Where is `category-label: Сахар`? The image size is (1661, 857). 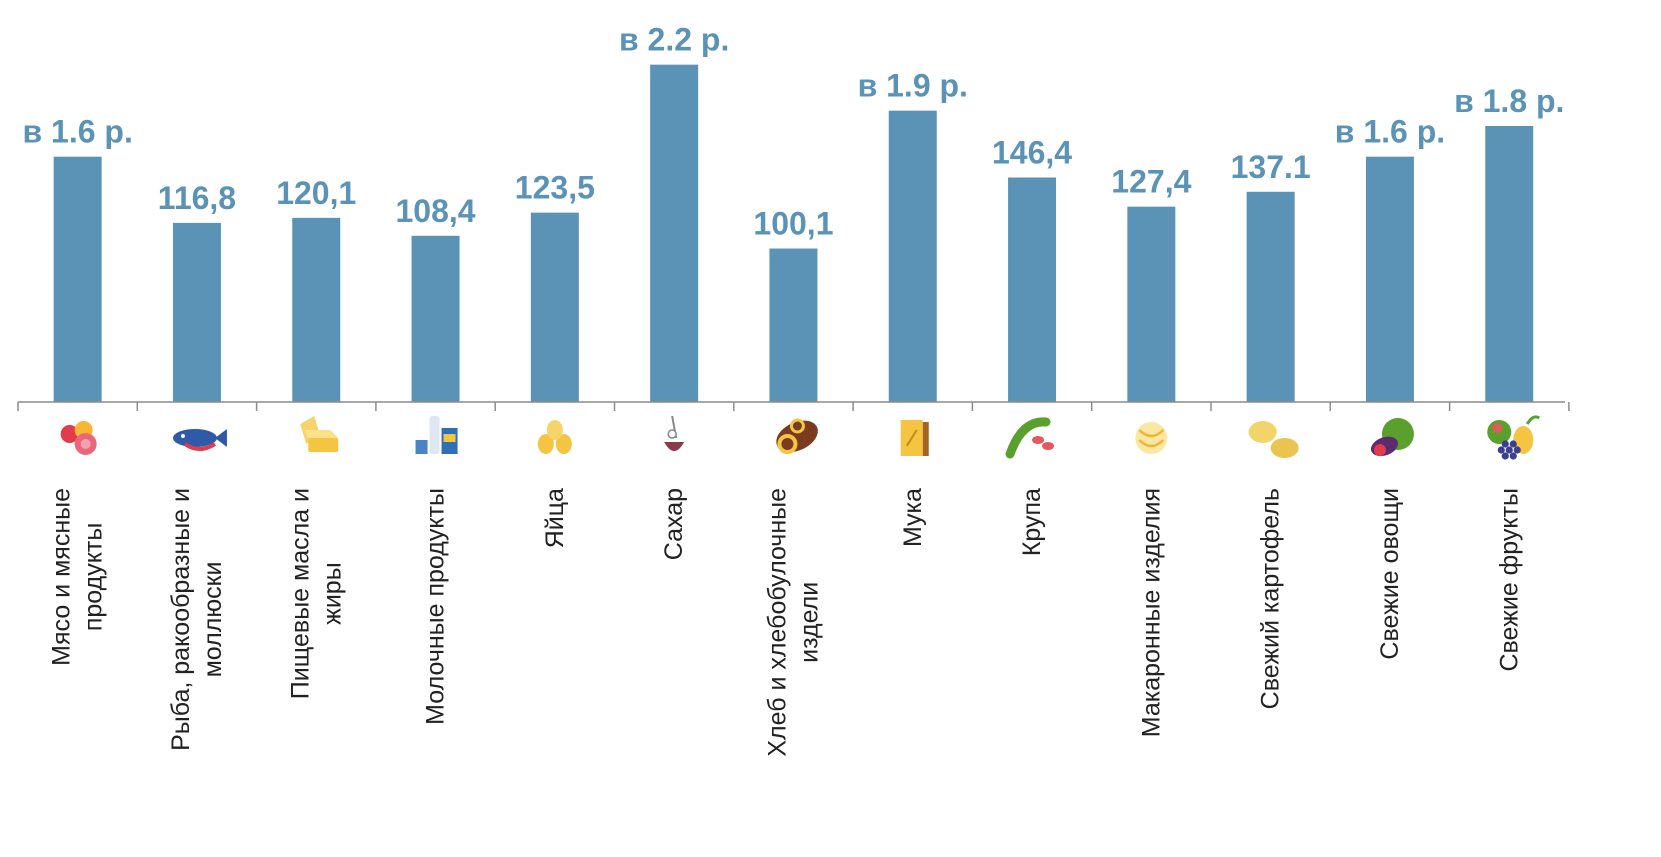
category-label: Сахар is located at coordinates (674, 524).